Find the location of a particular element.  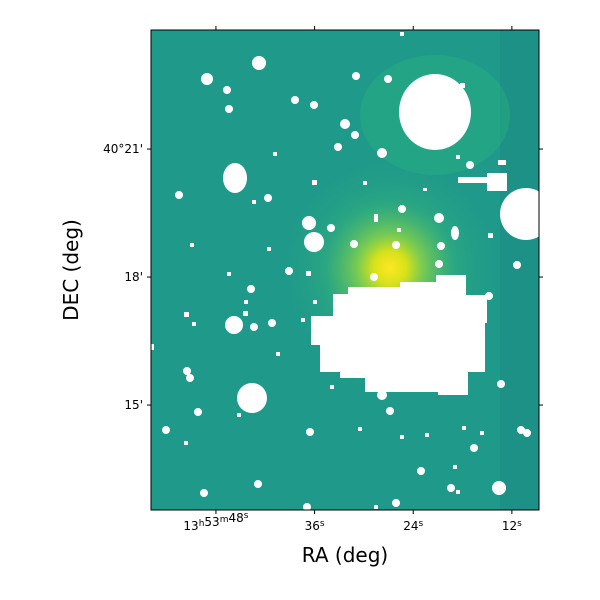

x-tick-label: 24s is located at coordinates (413, 526).